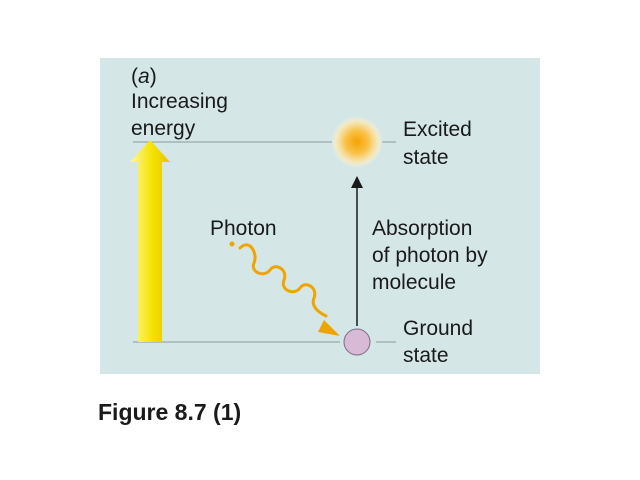  What do you see at coordinates (243, 228) in the screenshot?
I see `photon-label: Photon` at bounding box center [243, 228].